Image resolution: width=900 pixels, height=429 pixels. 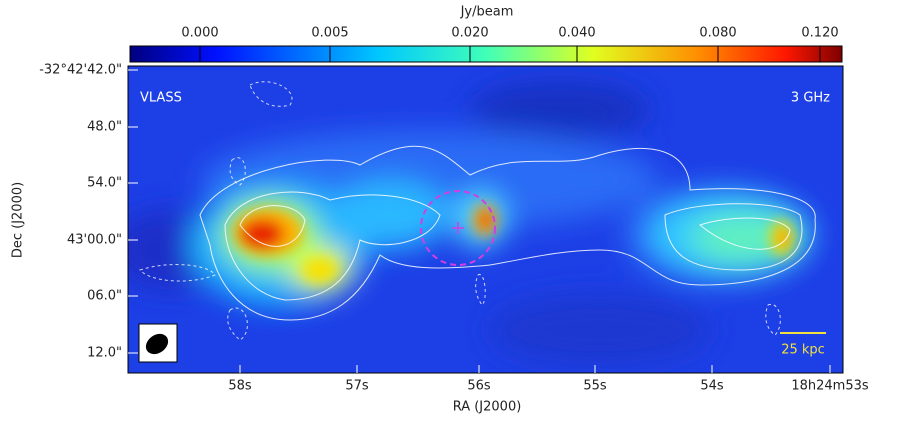 I want to click on x-axis-label: RA (J2000), so click(x=487, y=407).